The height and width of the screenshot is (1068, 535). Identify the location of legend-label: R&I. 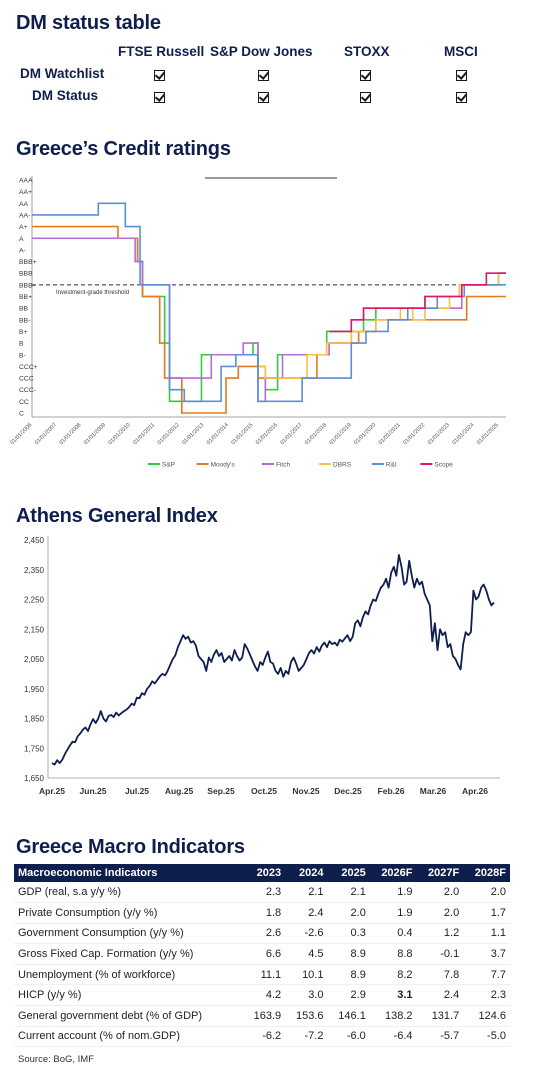
(391, 465).